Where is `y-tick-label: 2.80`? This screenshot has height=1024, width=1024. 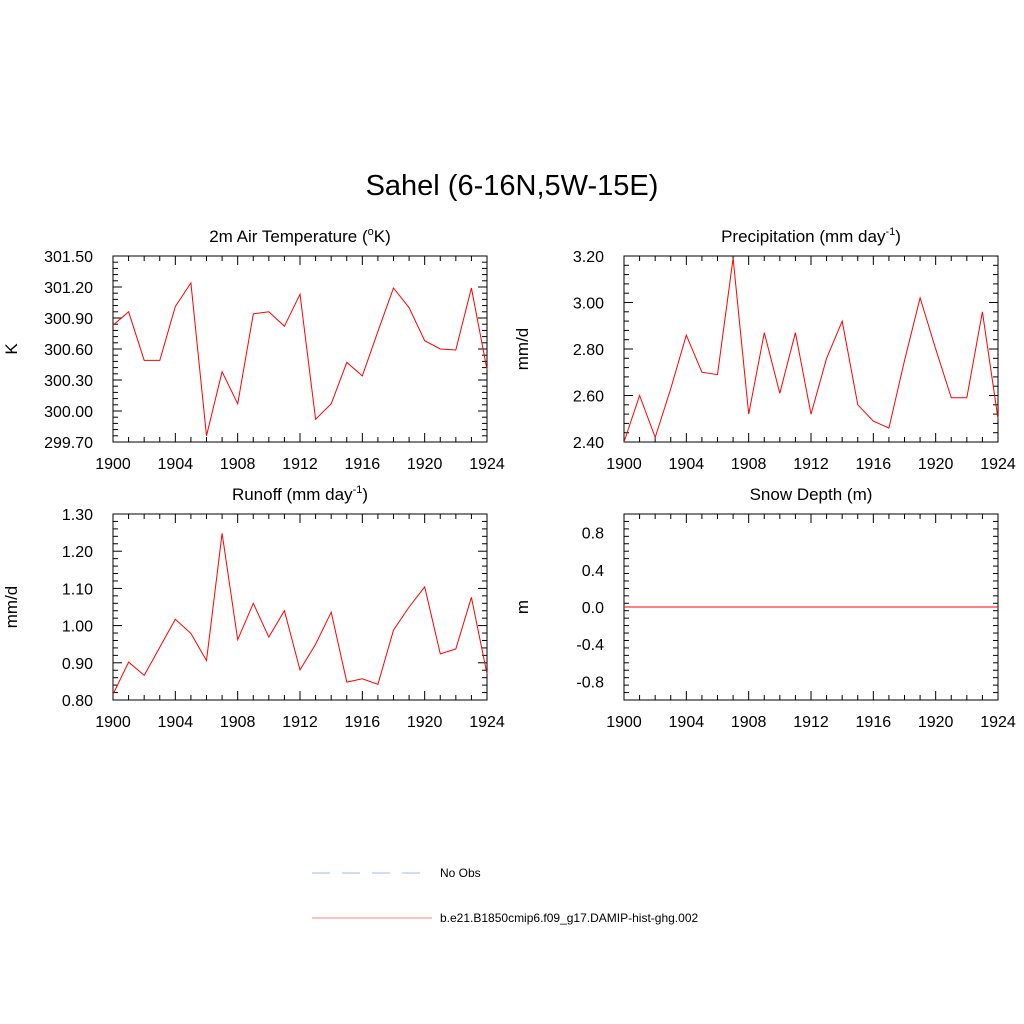 y-tick-label: 2.80 is located at coordinates (588, 350).